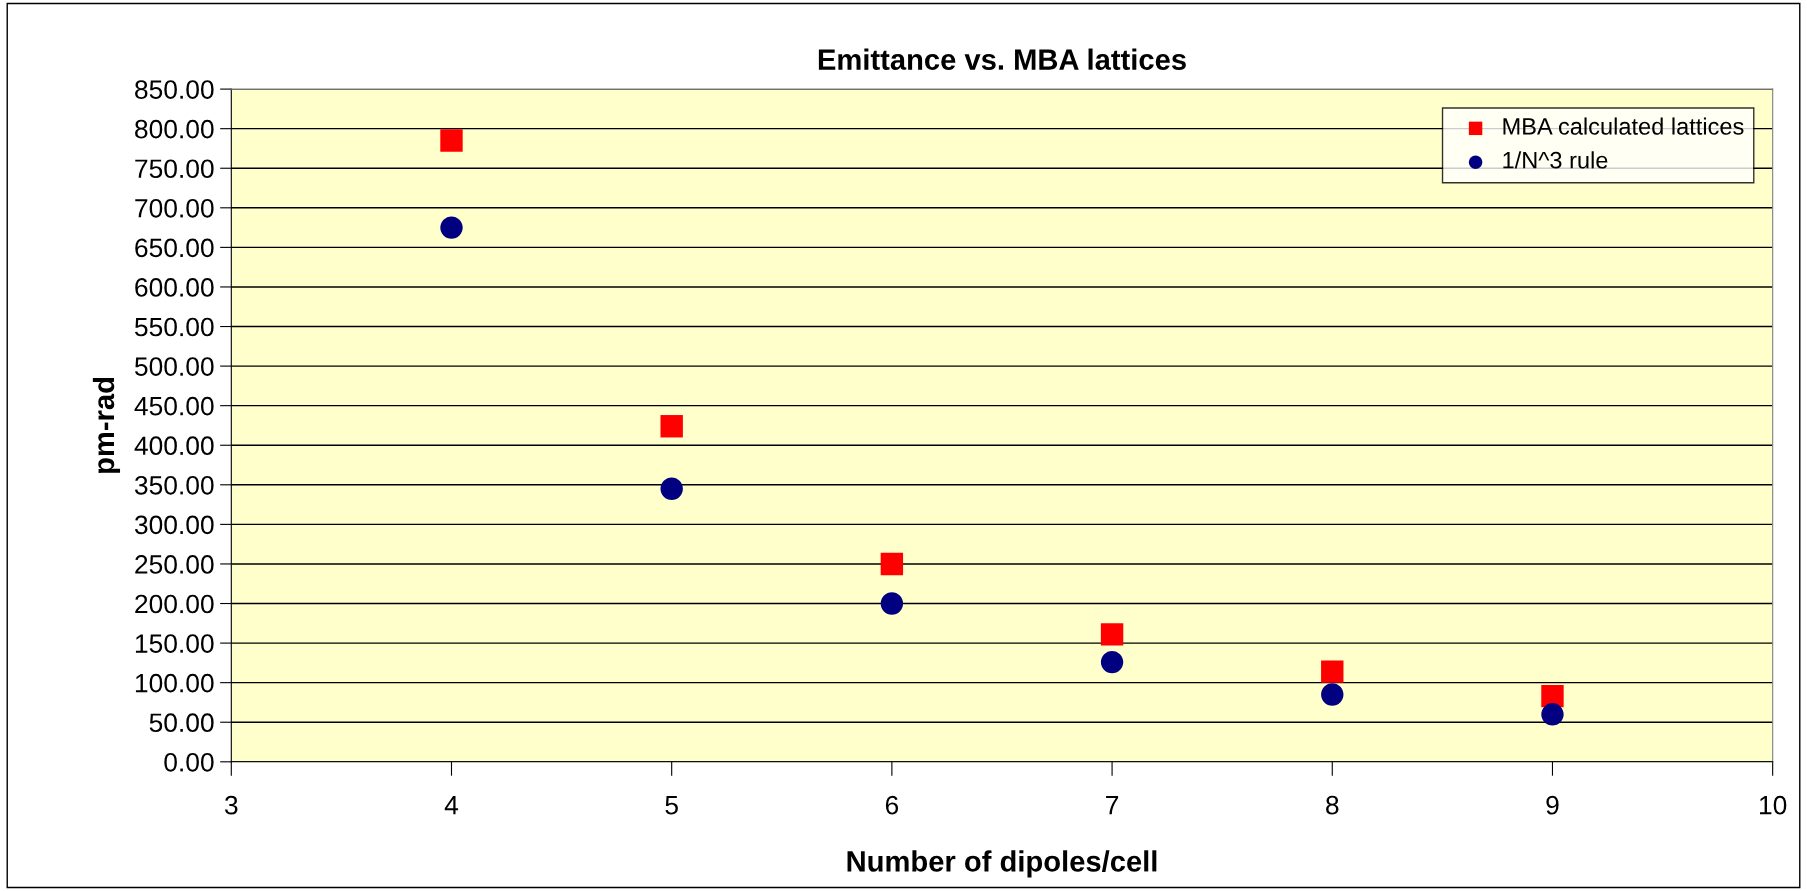 The height and width of the screenshot is (891, 1807). What do you see at coordinates (1002, 59) in the screenshot?
I see `chart-title: Emittance vs. MBA lattices` at bounding box center [1002, 59].